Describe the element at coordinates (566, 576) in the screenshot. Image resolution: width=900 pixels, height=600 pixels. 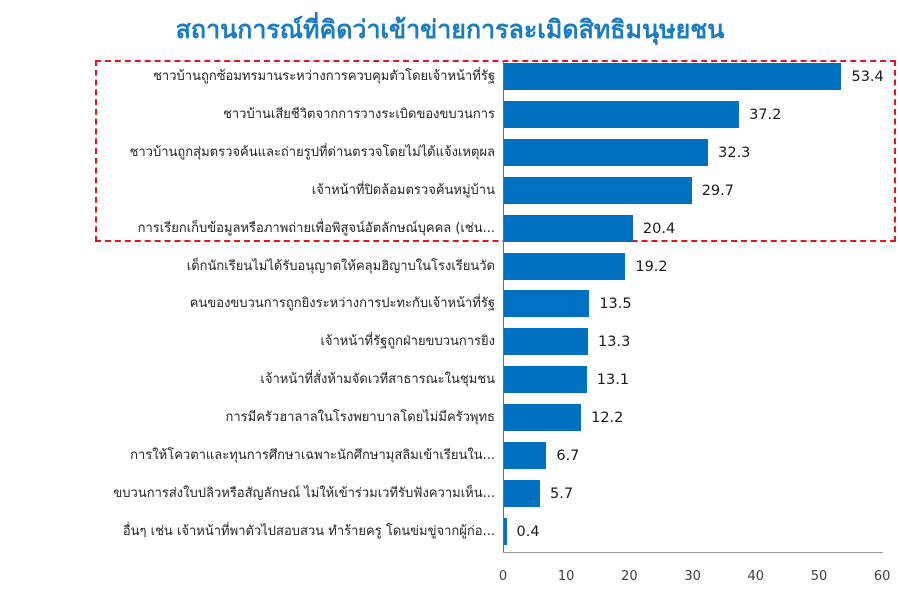
I see `x-tick-label: 10` at that location.